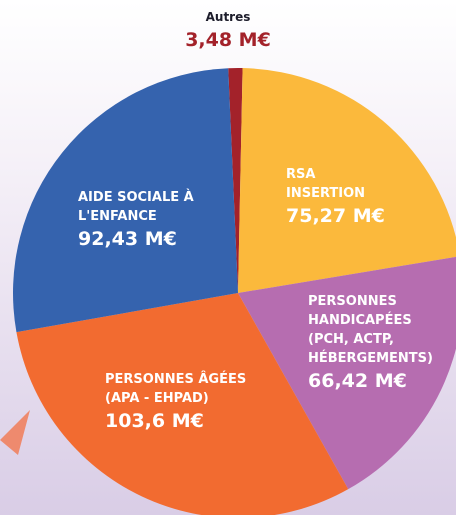 The height and width of the screenshot is (515, 456). Describe the element at coordinates (335, 216) in the screenshot. I see `value-label: 75,27 M€` at that location.